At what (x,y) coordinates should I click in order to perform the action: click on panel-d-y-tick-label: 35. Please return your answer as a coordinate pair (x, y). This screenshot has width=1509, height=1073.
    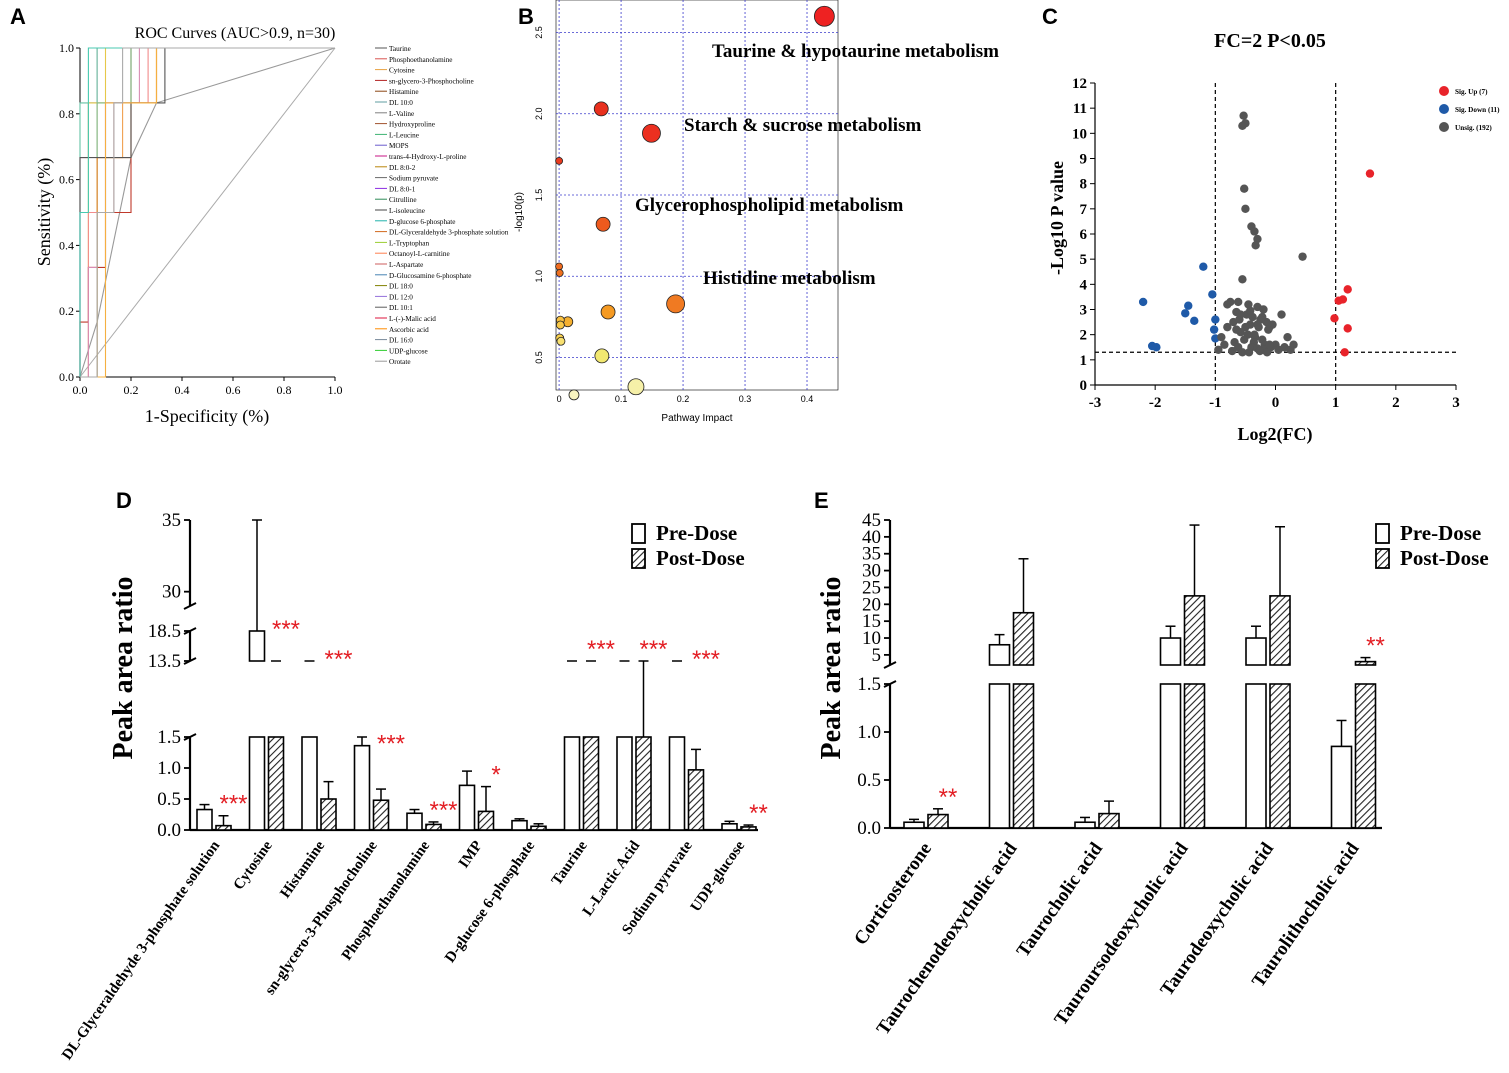
    Looking at the image, I should click on (171, 520).